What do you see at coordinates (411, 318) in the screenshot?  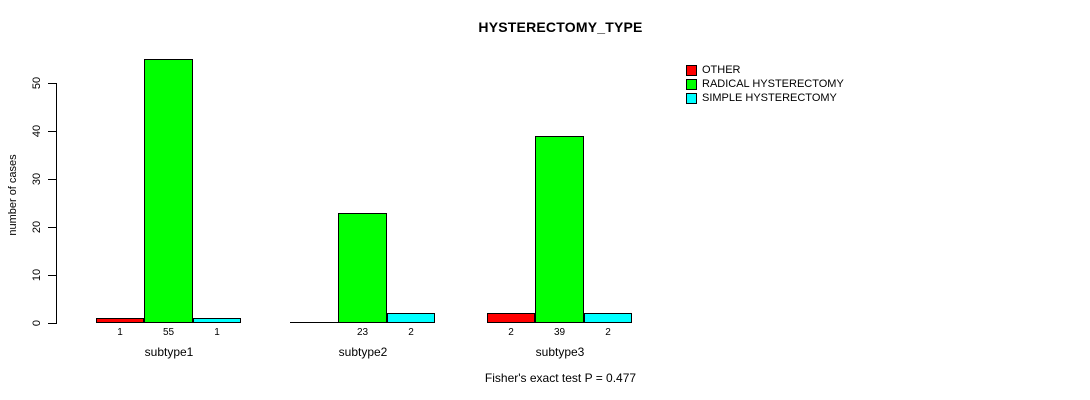 I see `bar-simple-hysterectomy-subtype2` at bounding box center [411, 318].